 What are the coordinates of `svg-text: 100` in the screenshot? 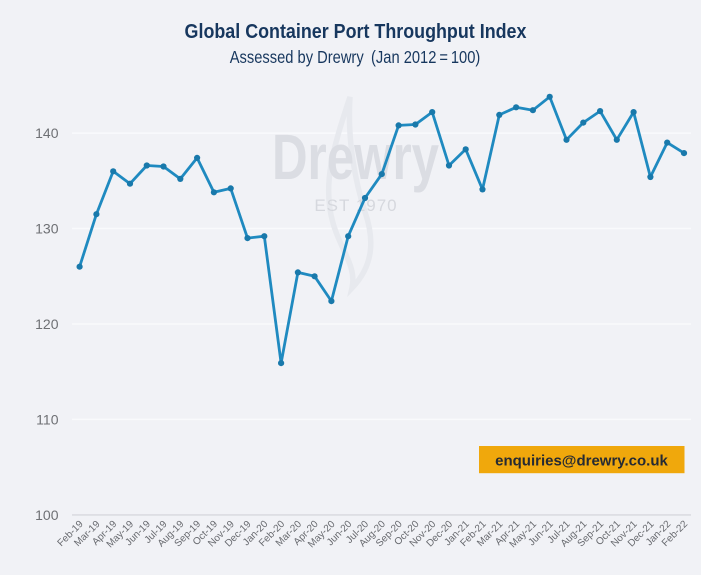 It's located at (47, 515).